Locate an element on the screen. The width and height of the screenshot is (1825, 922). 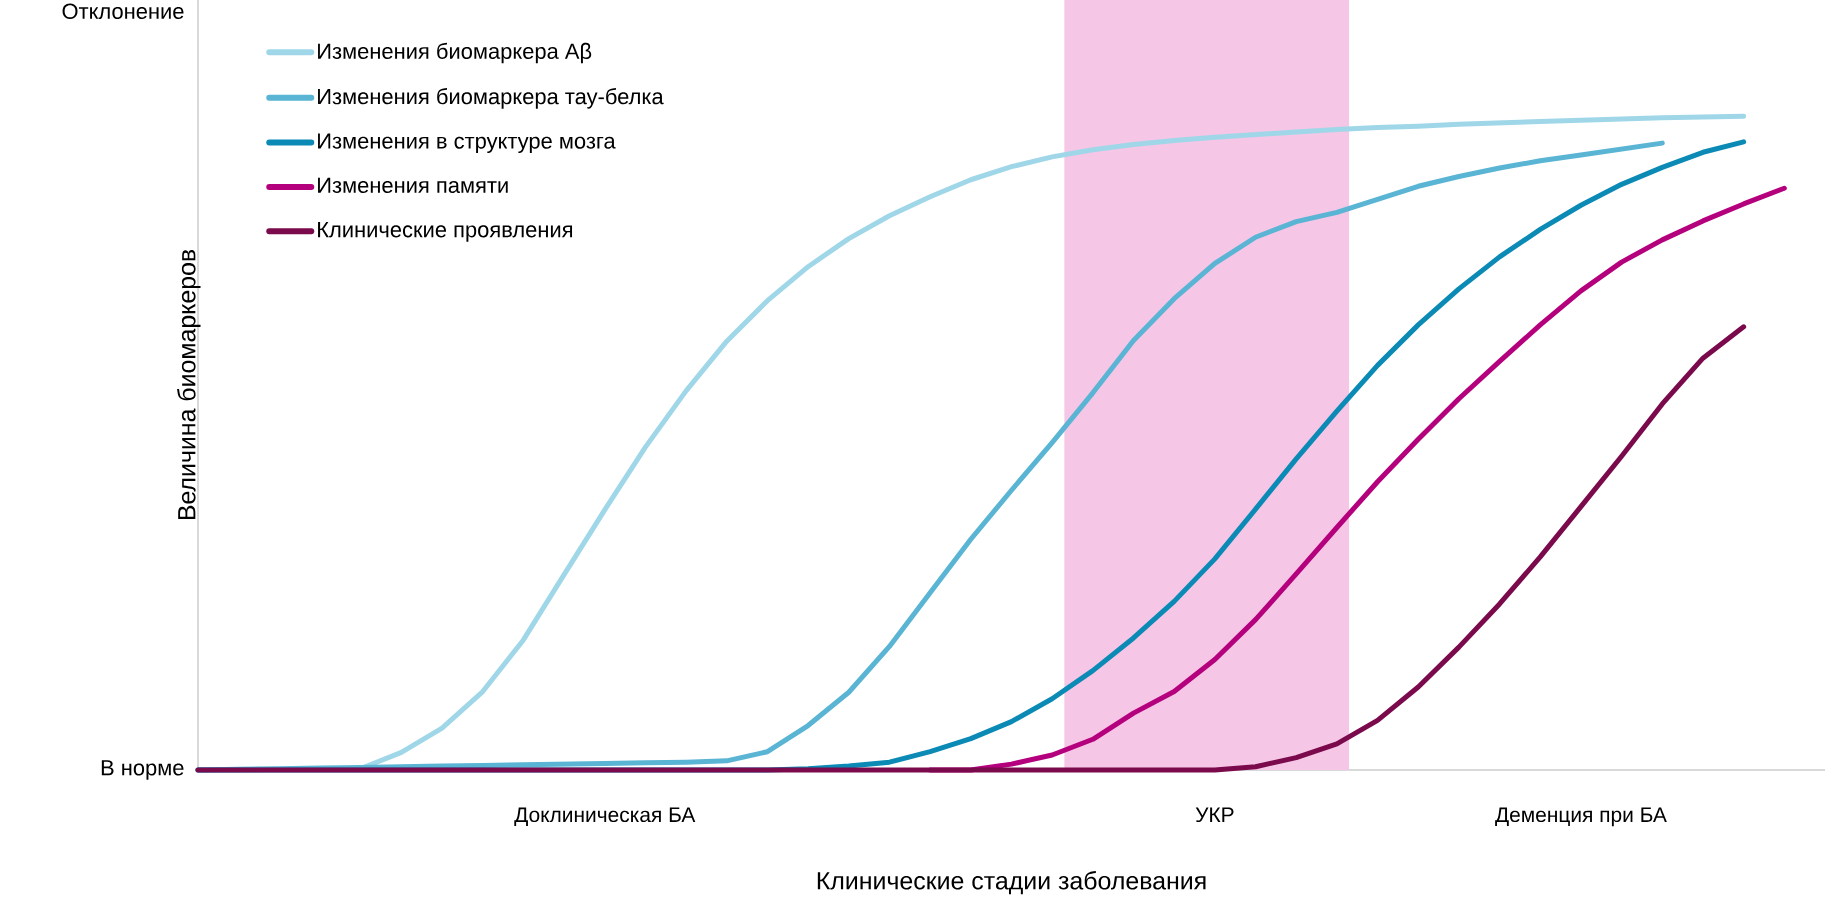
text: Отклонение is located at coordinates (123, 11).